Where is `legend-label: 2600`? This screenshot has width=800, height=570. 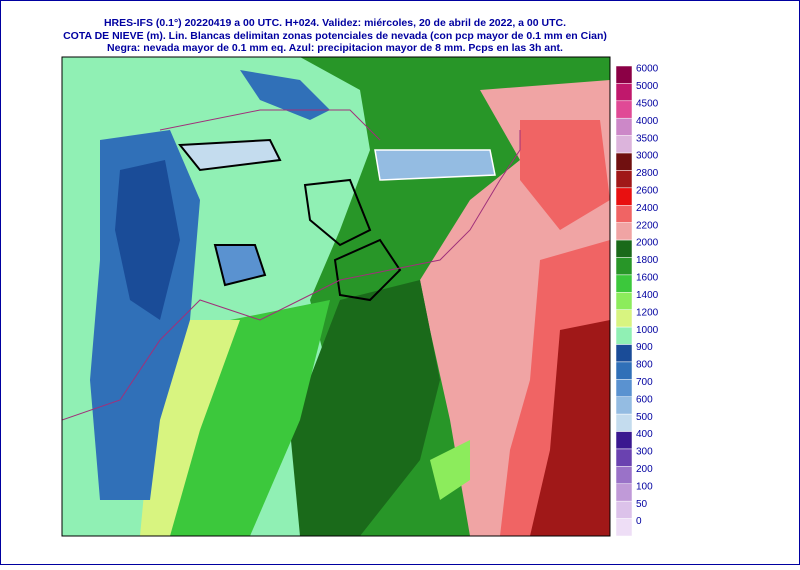
legend-label: 2600 is located at coordinates (647, 190).